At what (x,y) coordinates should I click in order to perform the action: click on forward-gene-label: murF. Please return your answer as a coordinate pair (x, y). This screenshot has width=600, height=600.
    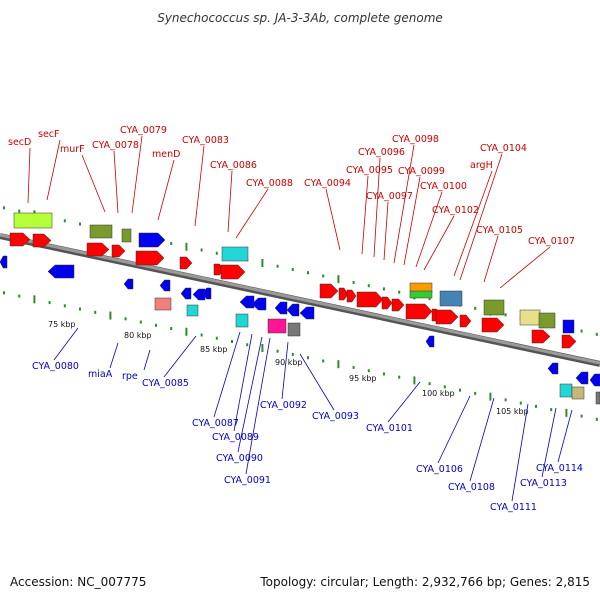
    Looking at the image, I should click on (72, 149).